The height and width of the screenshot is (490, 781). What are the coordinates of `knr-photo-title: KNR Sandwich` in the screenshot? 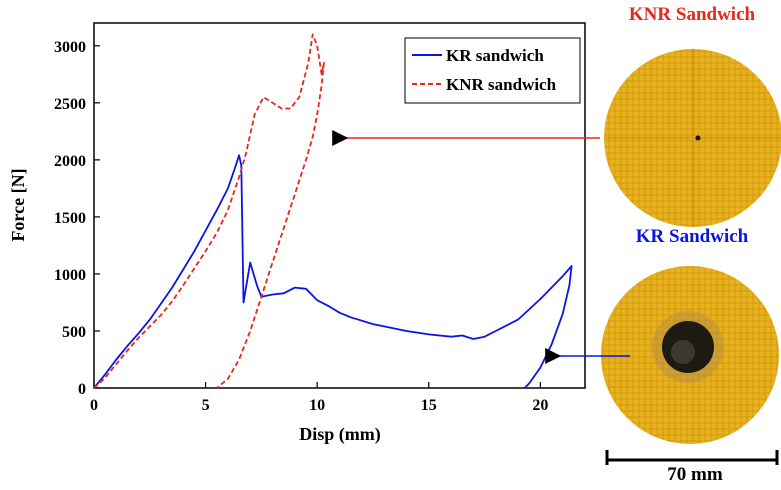 It's located at (692, 14).